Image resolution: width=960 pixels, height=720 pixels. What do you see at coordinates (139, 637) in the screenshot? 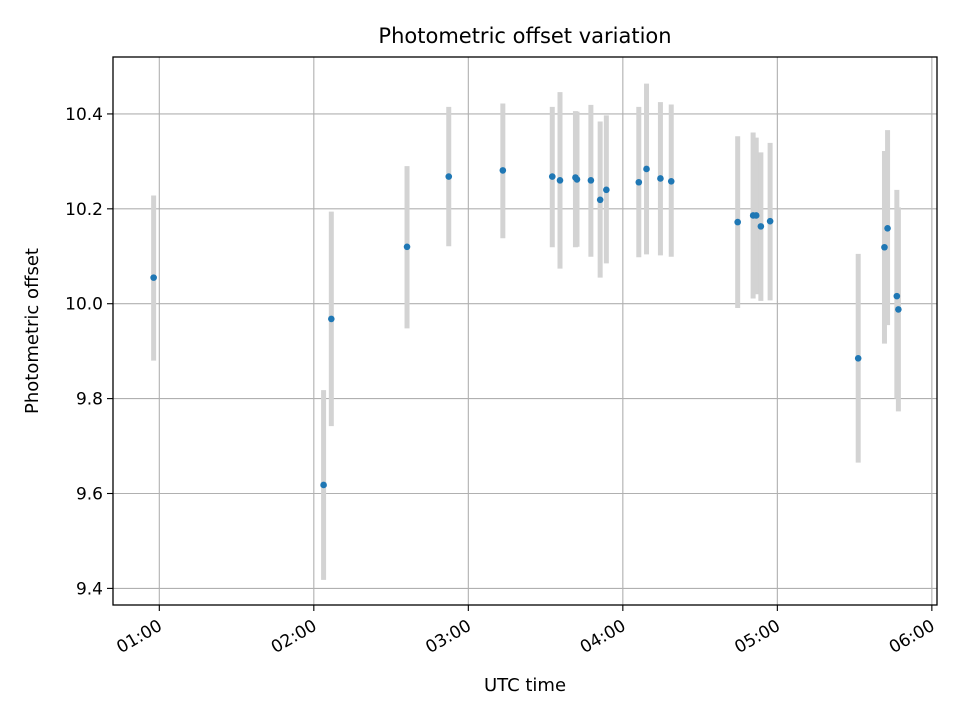
I see `x-tick-label: 01:00` at bounding box center [139, 637].